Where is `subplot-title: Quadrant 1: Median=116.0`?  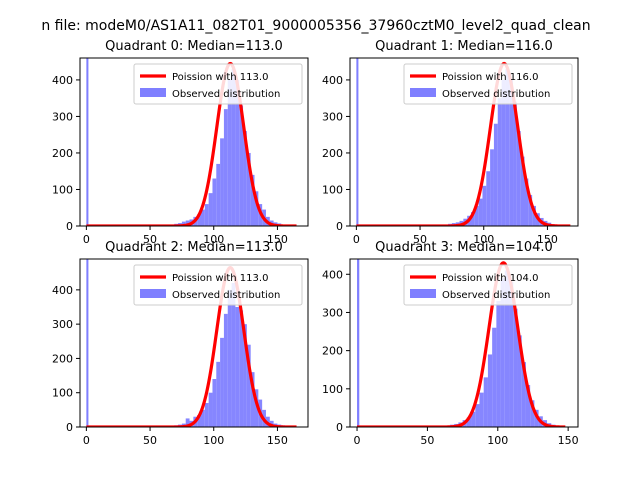
subplot-title: Quadrant 1: Median=116.0 is located at coordinates (464, 46).